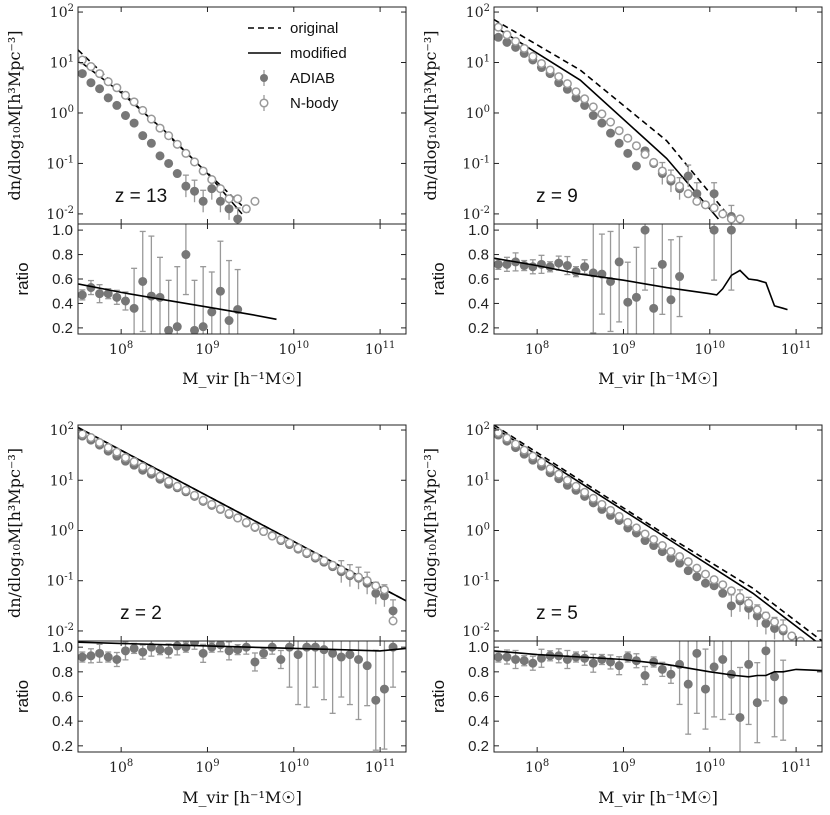  What do you see at coordinates (242, 696) in the screenshot?
I see `ratio-plot-area` at bounding box center [242, 696].